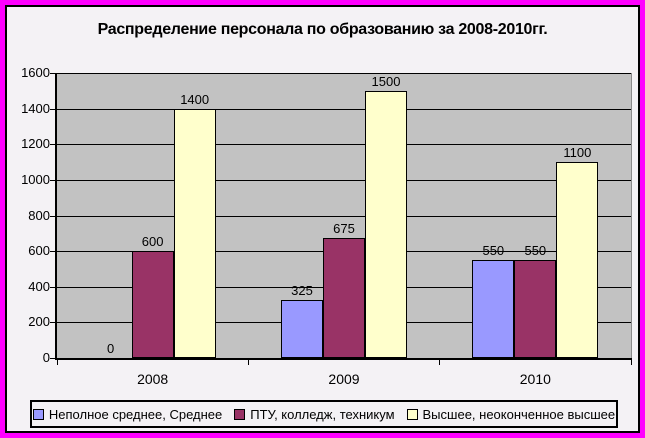  I want to click on y-axis-line, so click(56, 216).